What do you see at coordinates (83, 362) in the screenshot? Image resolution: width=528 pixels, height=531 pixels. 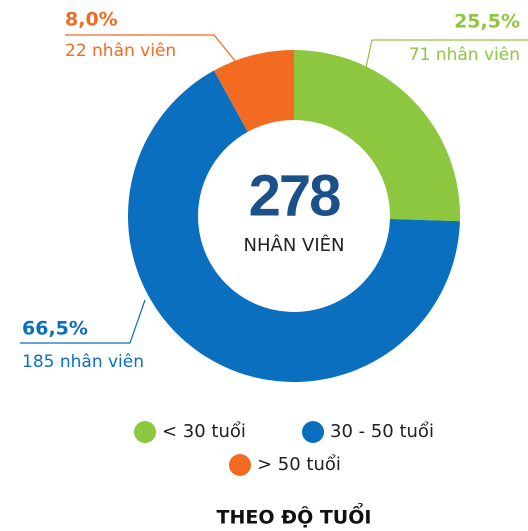 I see `count-label: 185 nhân viên` at bounding box center [83, 362].